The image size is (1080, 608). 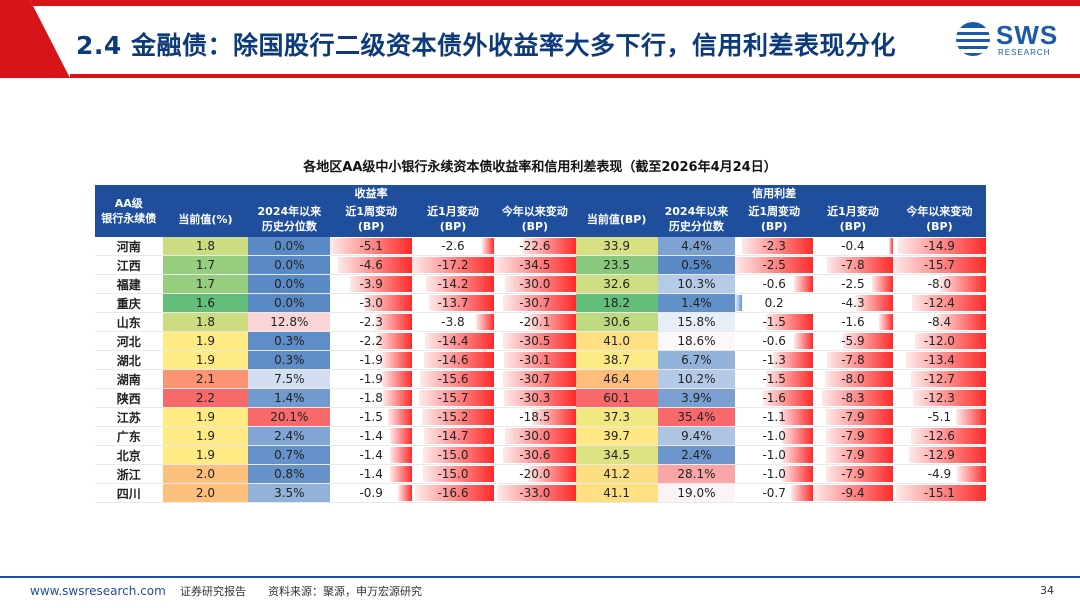 I want to click on change-cell: -15.2, so click(x=453, y=417).